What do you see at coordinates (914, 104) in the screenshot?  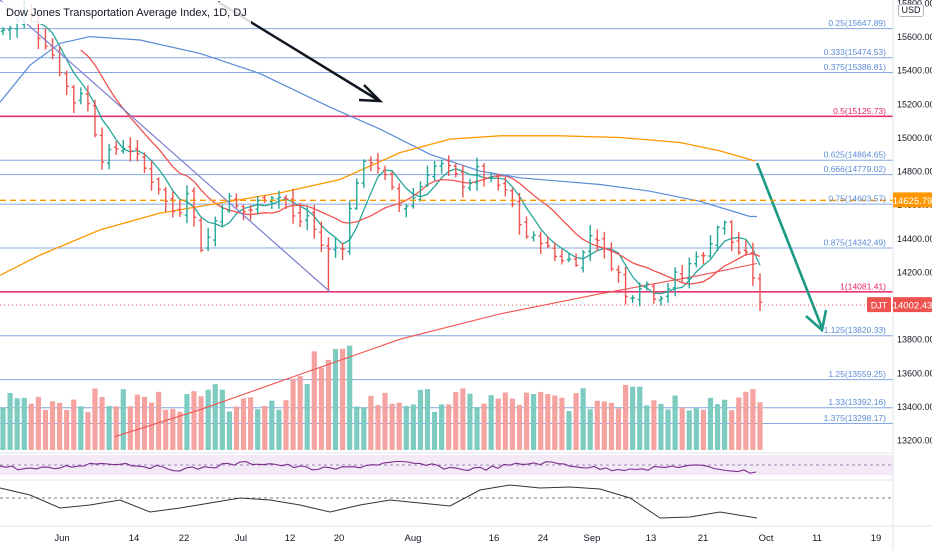 I see `price-tick-label: 15200.00` at bounding box center [914, 104].